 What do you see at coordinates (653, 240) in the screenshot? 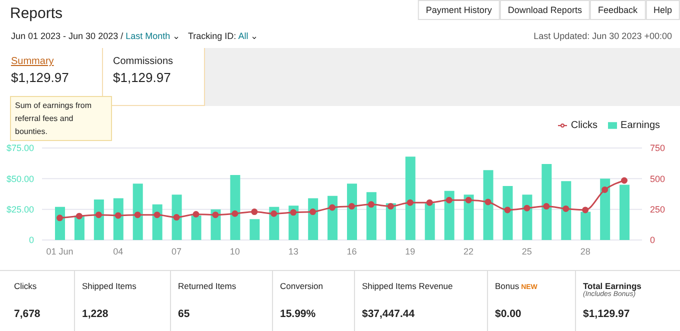
I see `y2-tick-label: 0` at bounding box center [653, 240].